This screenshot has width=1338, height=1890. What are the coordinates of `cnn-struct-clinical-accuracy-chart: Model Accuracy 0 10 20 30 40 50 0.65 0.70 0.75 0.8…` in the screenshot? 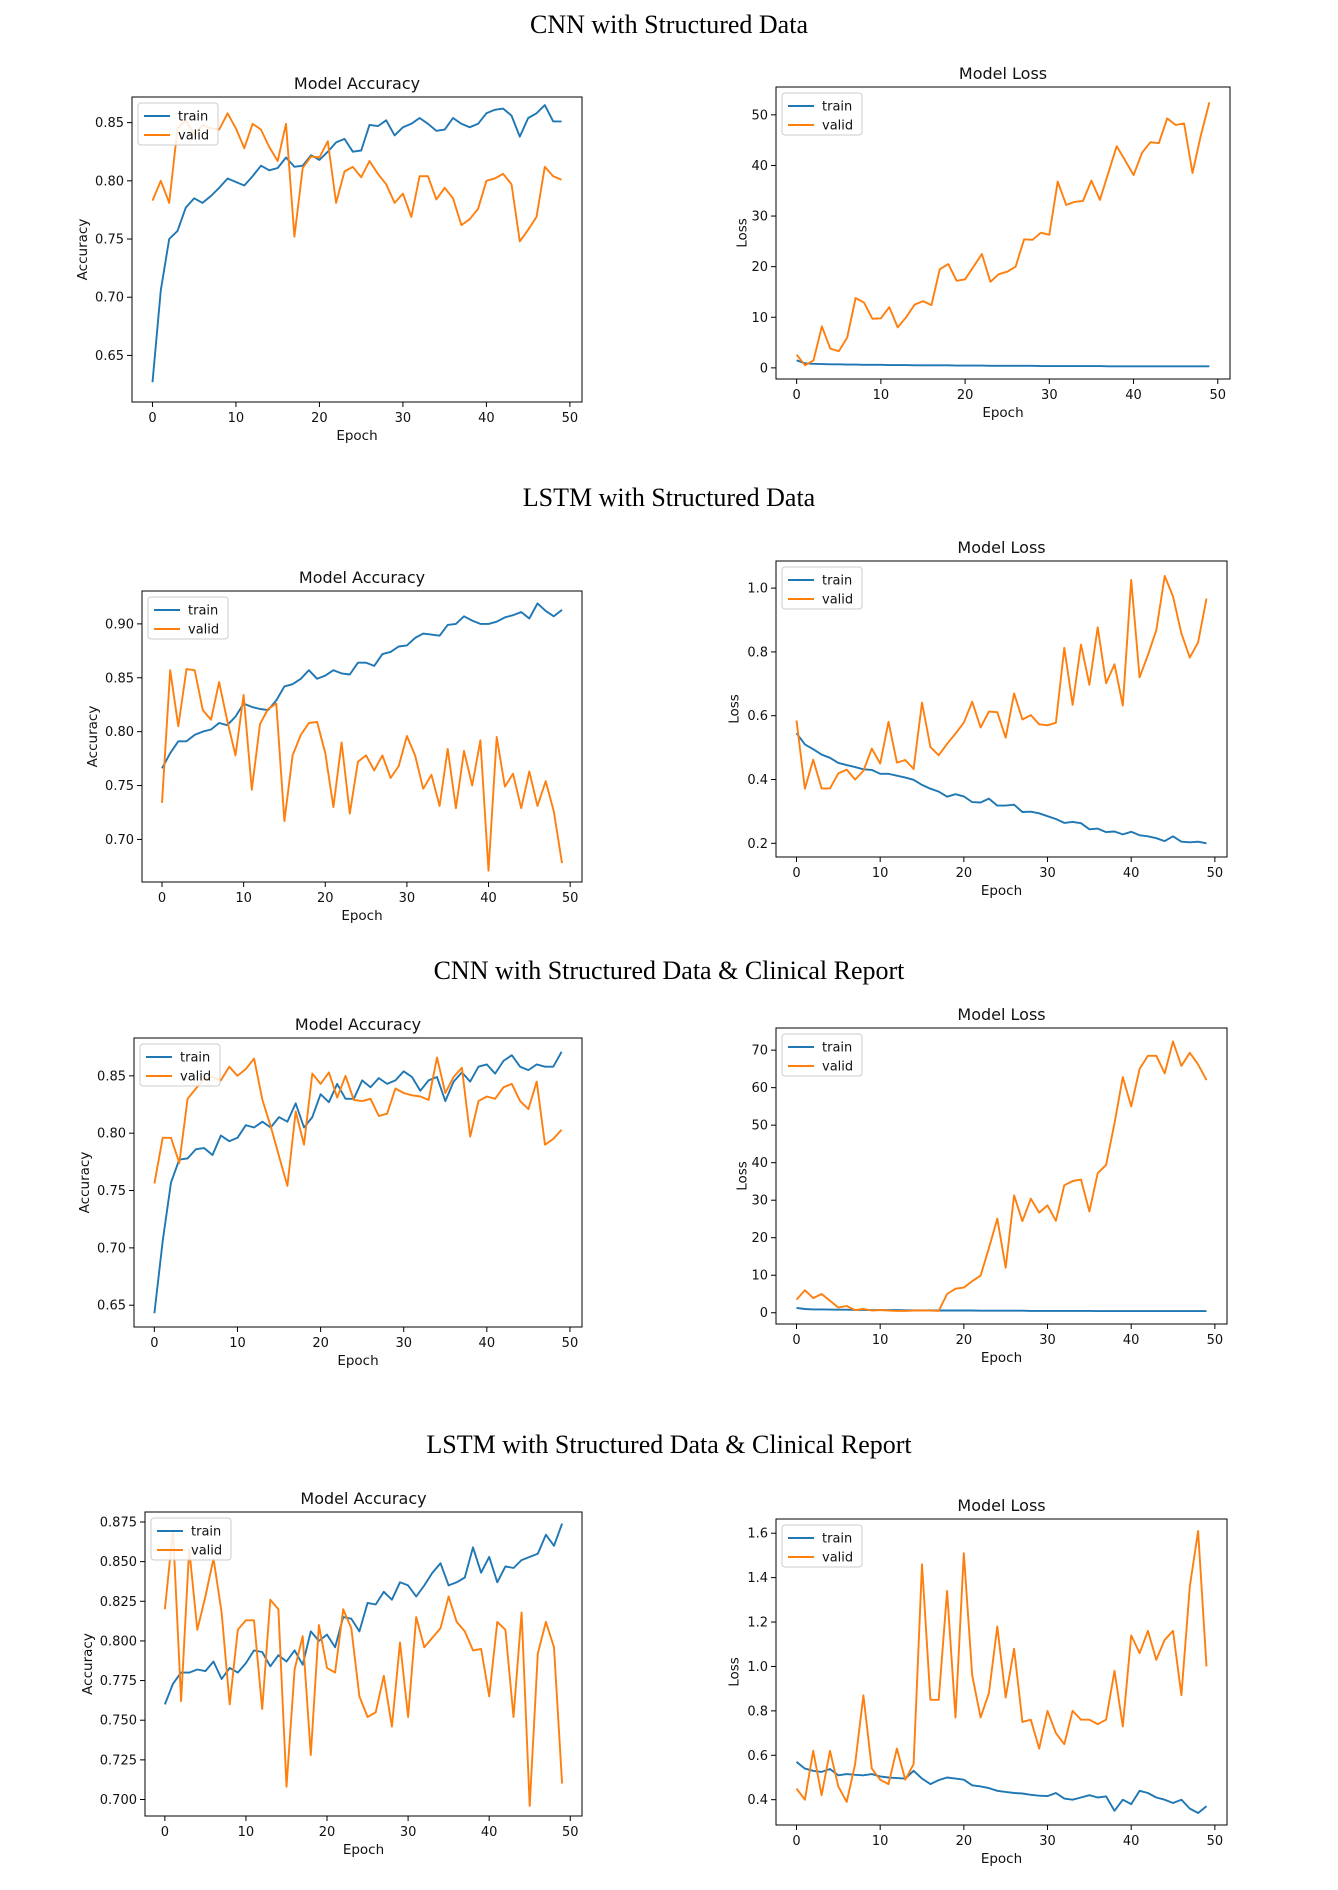 It's located at (330, 1192).